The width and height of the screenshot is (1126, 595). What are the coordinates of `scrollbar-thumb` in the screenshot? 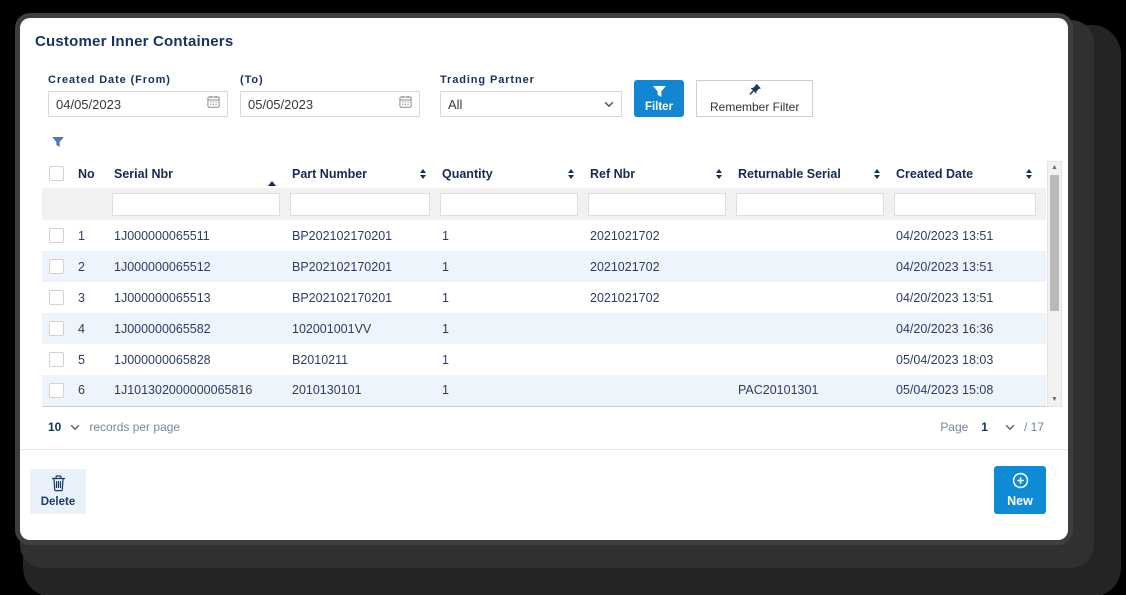 It's located at (1054, 243).